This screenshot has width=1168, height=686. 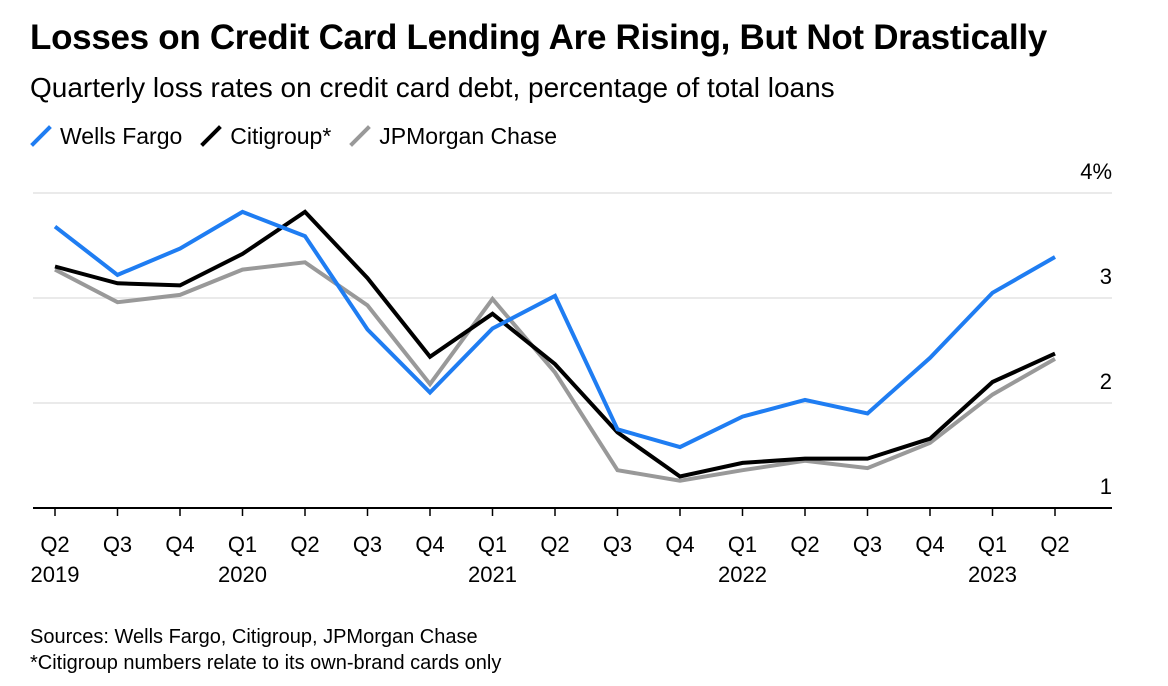 I want to click on x-tick-label-13: Q3, so click(x=867, y=544).